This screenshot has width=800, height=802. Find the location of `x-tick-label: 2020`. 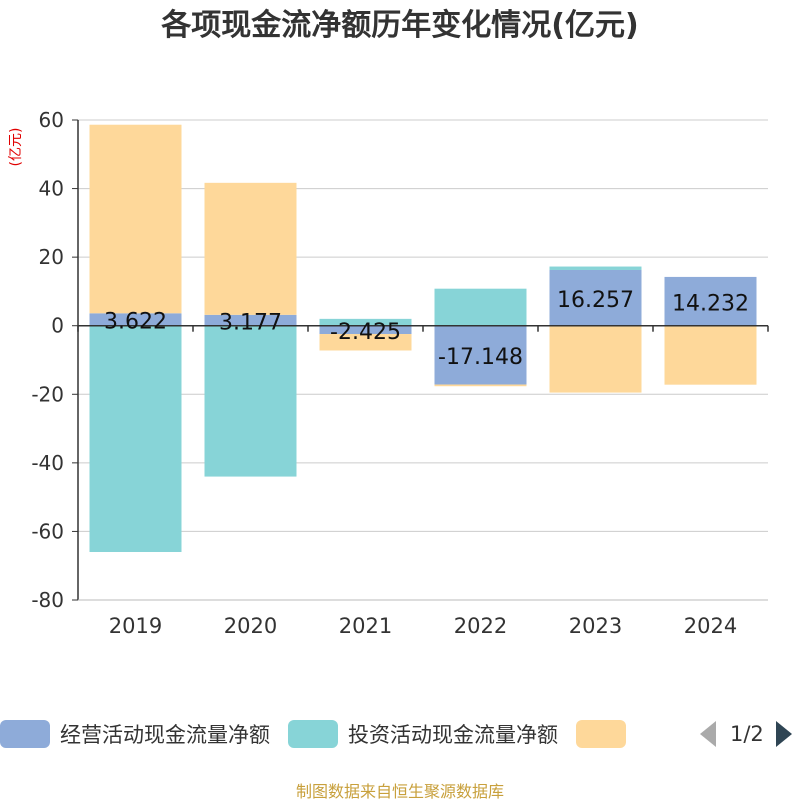

x-tick-label: 2020 is located at coordinates (250, 626).